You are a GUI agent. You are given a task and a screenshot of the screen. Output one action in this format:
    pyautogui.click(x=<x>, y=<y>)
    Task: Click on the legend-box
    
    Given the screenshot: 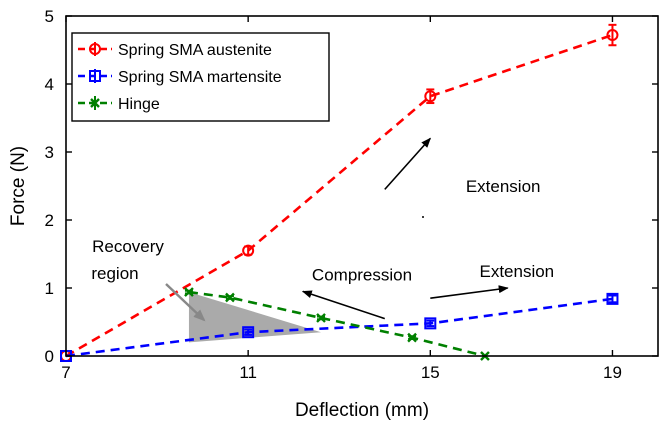 What is the action you would take?
    pyautogui.click(x=200, y=77)
    